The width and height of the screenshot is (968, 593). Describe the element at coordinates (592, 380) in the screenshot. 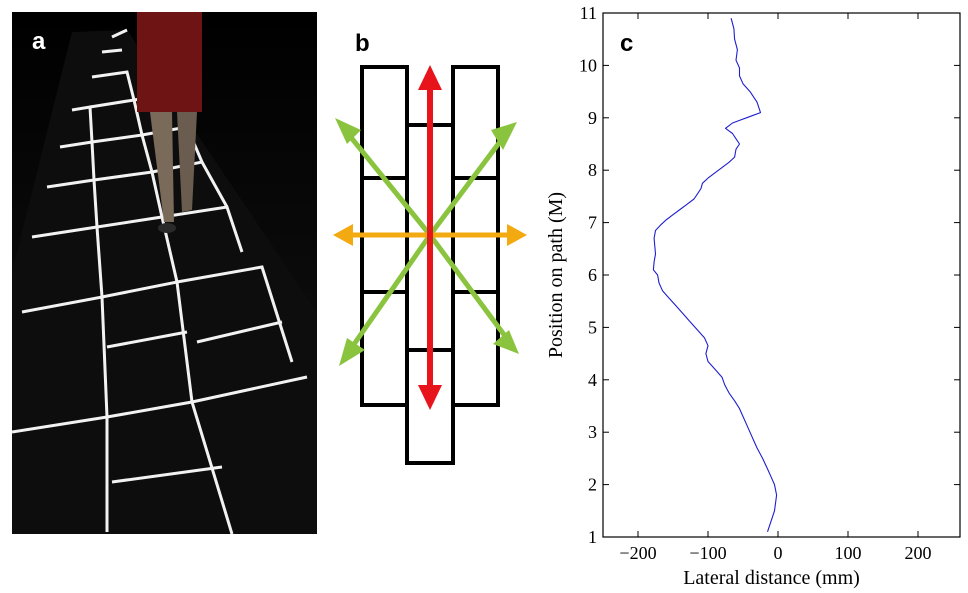

I see `y-tick-label: 4` at that location.